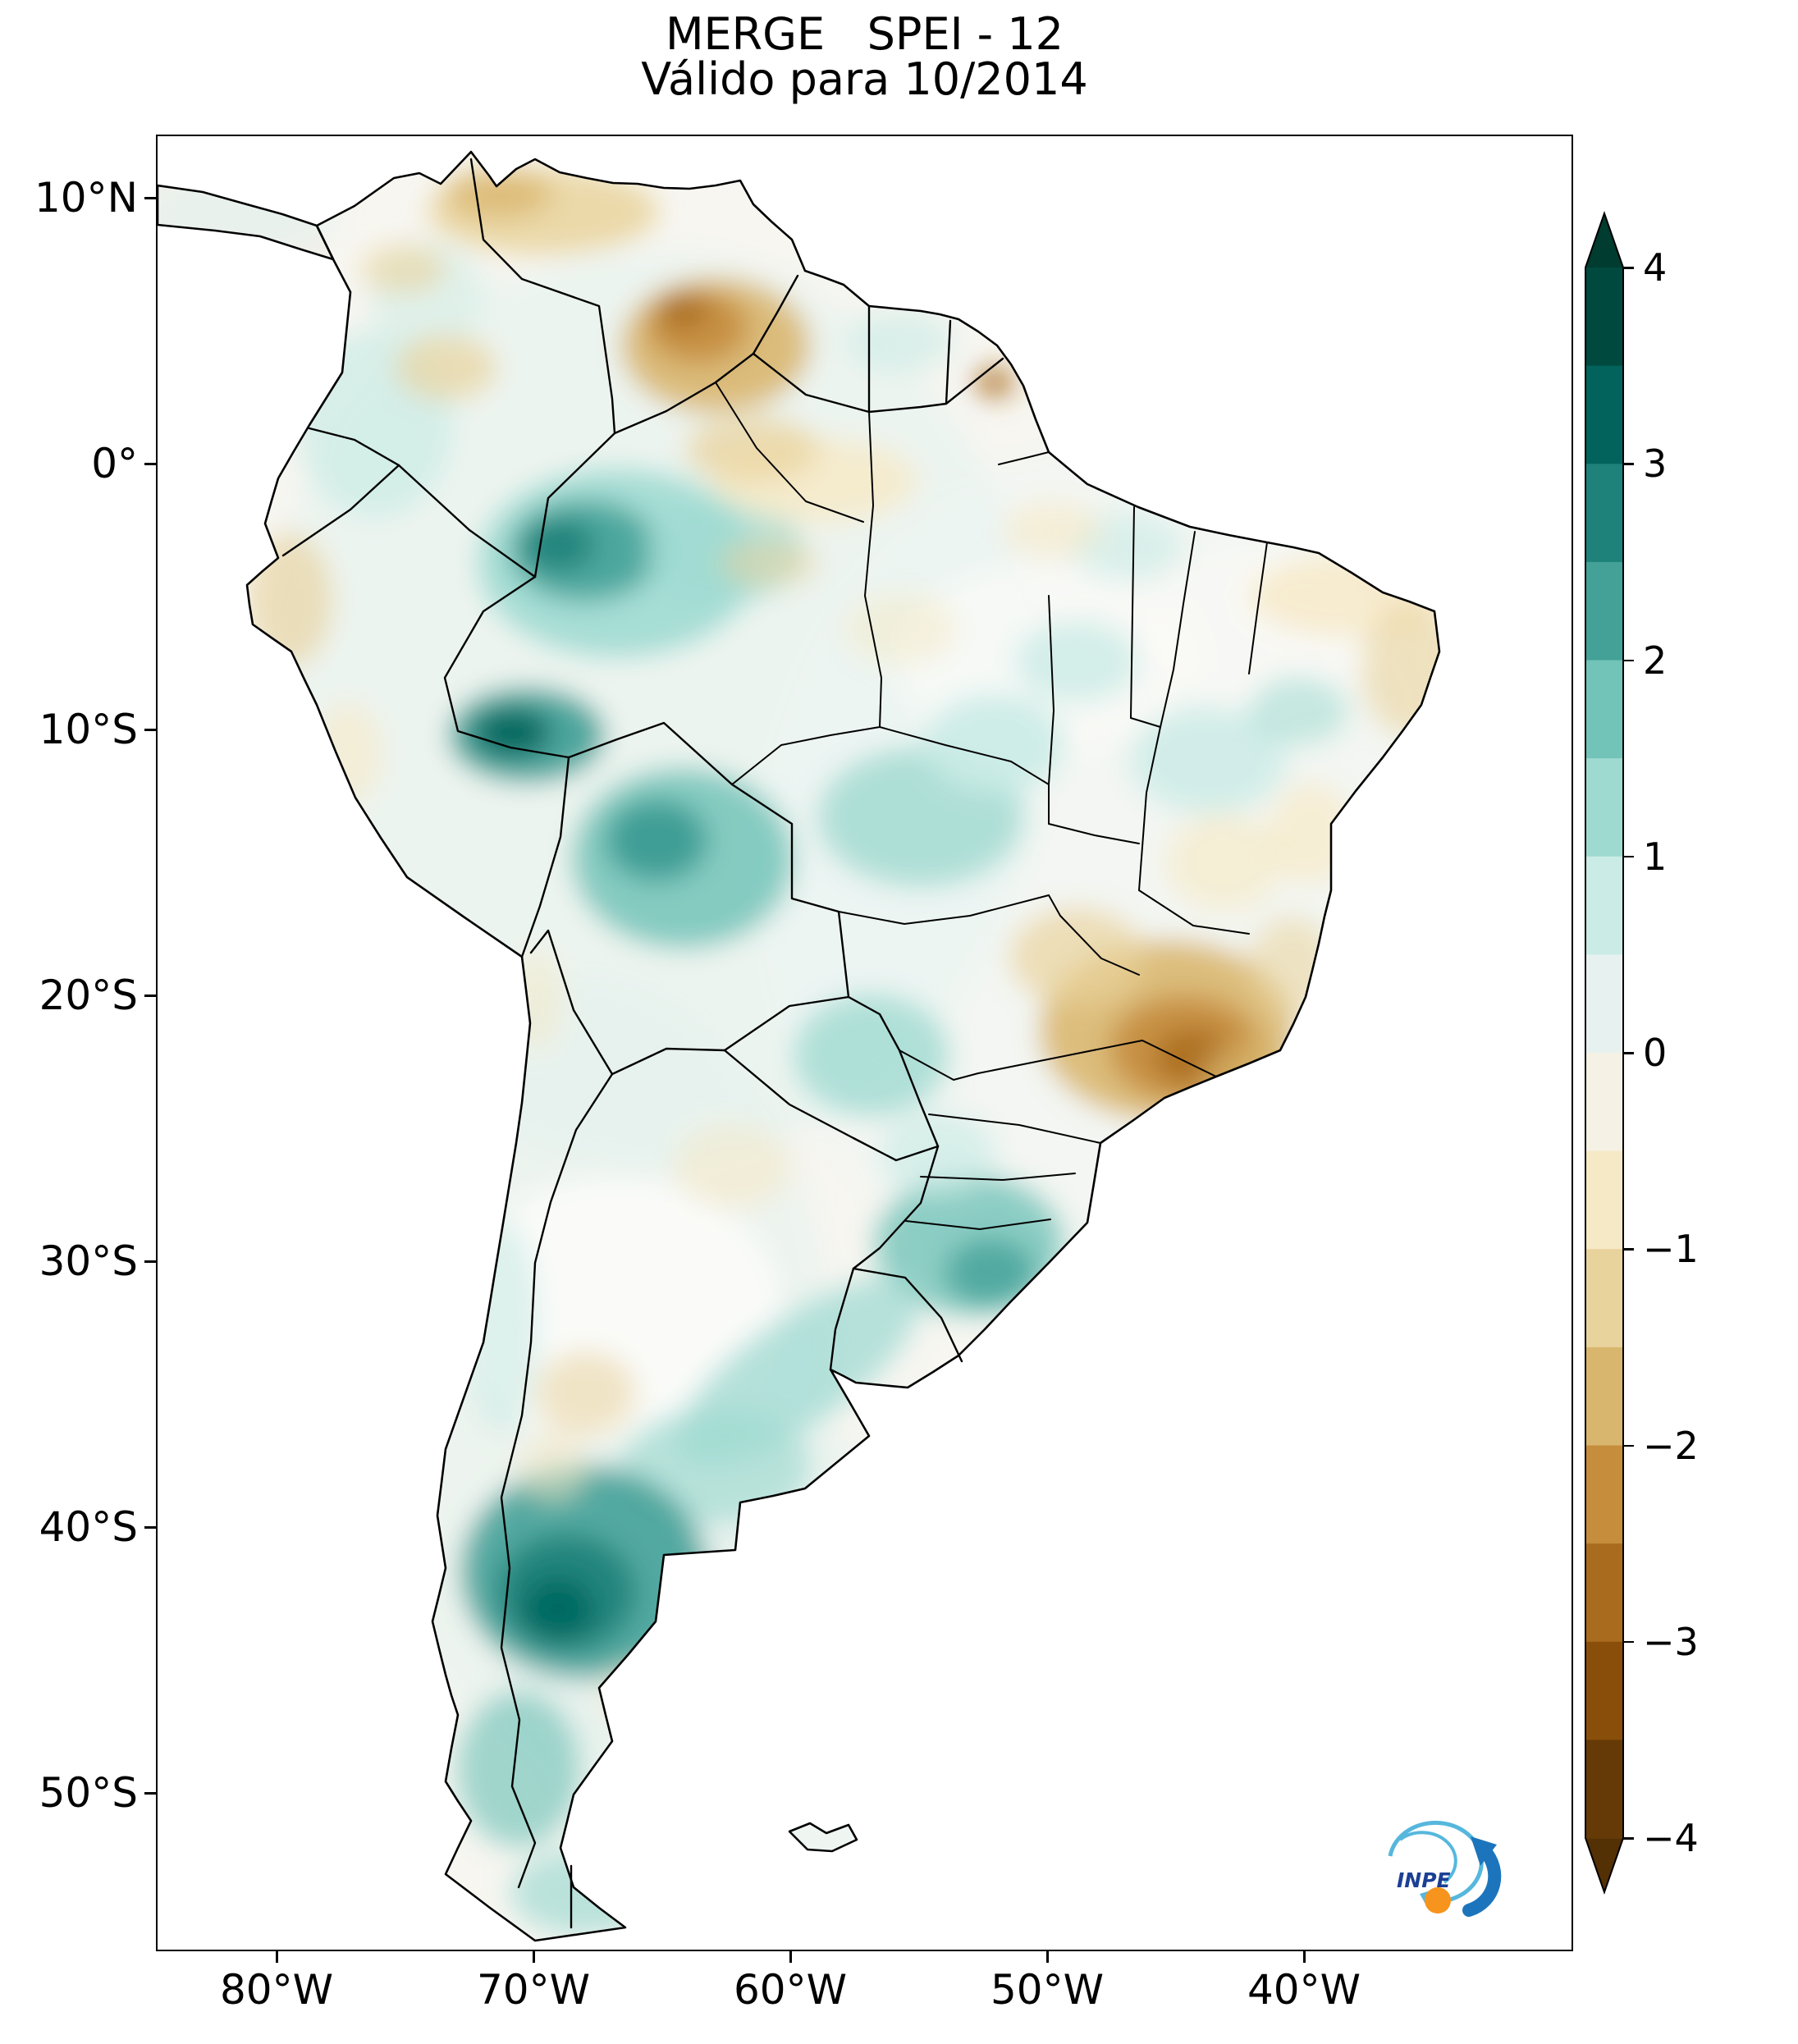  I want to click on colorbar-tick-label: 4, so click(1655, 267).